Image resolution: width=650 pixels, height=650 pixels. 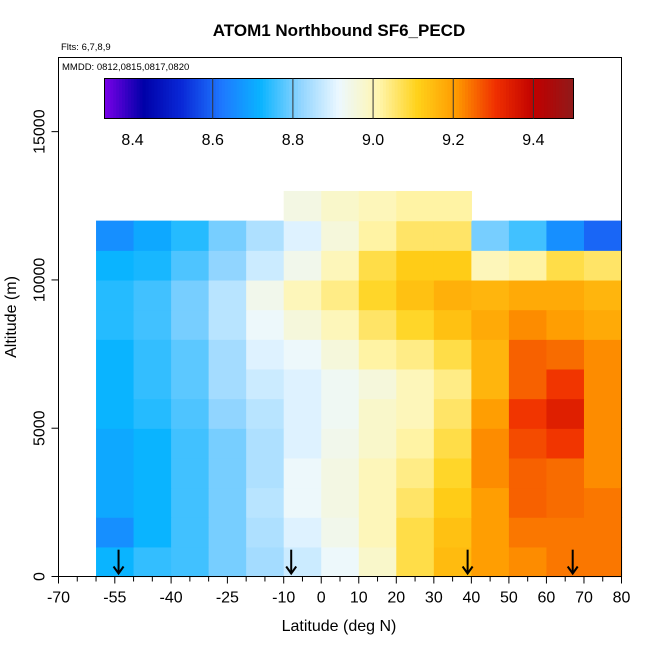 I want to click on colorbar: 8.4 8.6 8.8 9.0 9.2 9.4, so click(x=339, y=113).